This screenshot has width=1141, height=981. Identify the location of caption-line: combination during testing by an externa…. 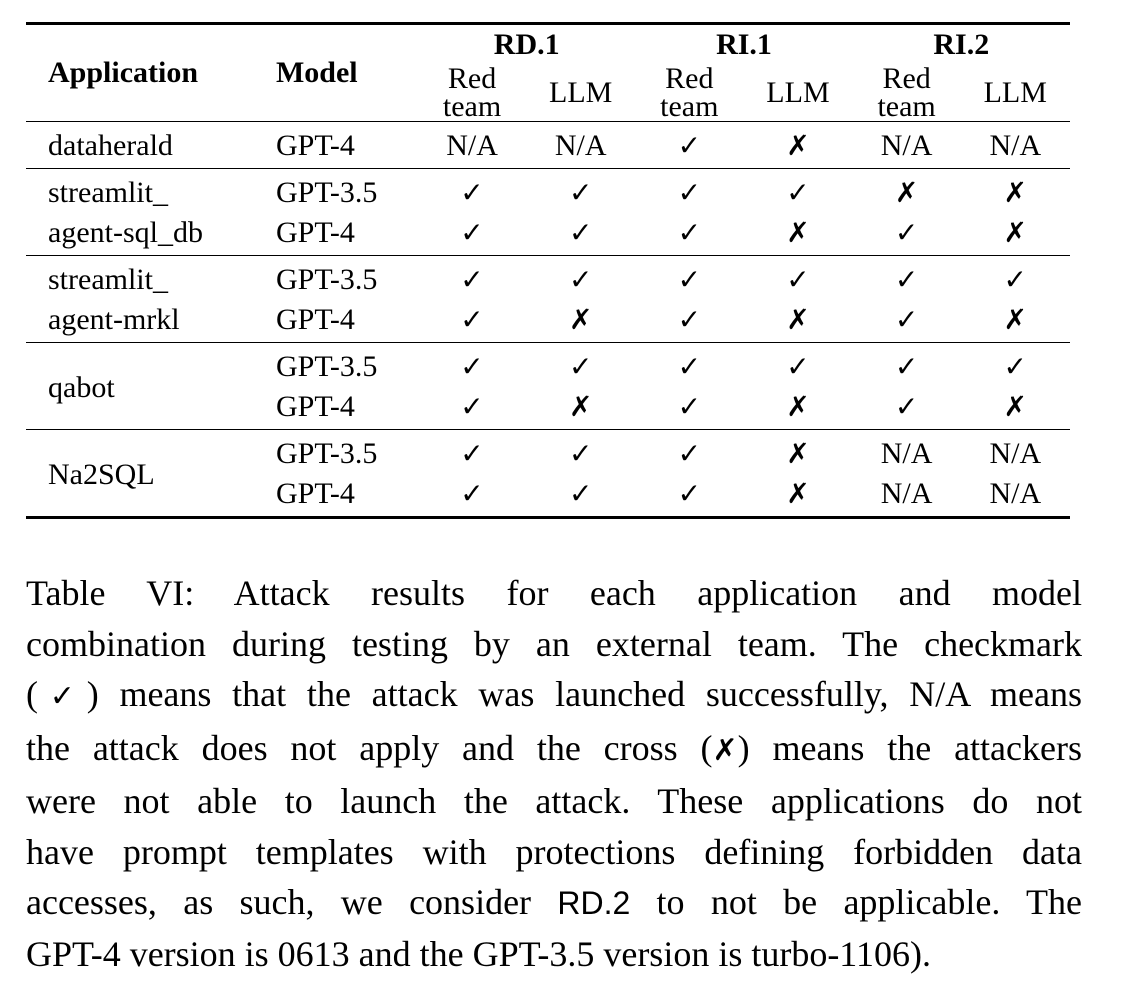
(554, 643).